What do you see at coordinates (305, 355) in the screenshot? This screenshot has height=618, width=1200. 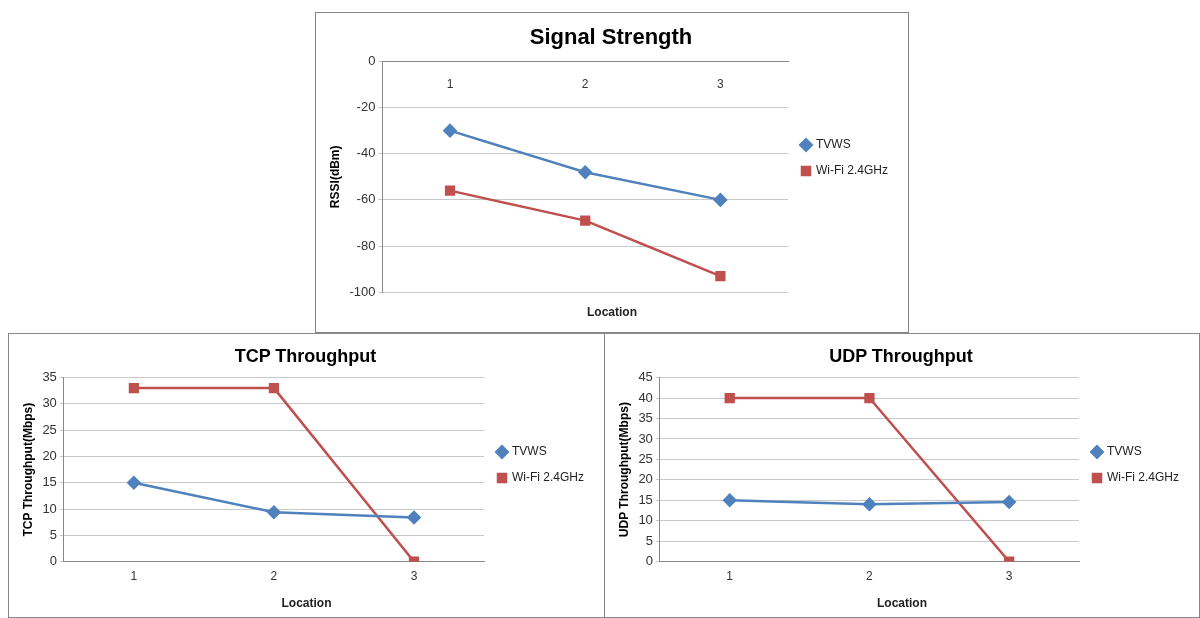 I see `chart-title: TCP Throughput` at bounding box center [305, 355].